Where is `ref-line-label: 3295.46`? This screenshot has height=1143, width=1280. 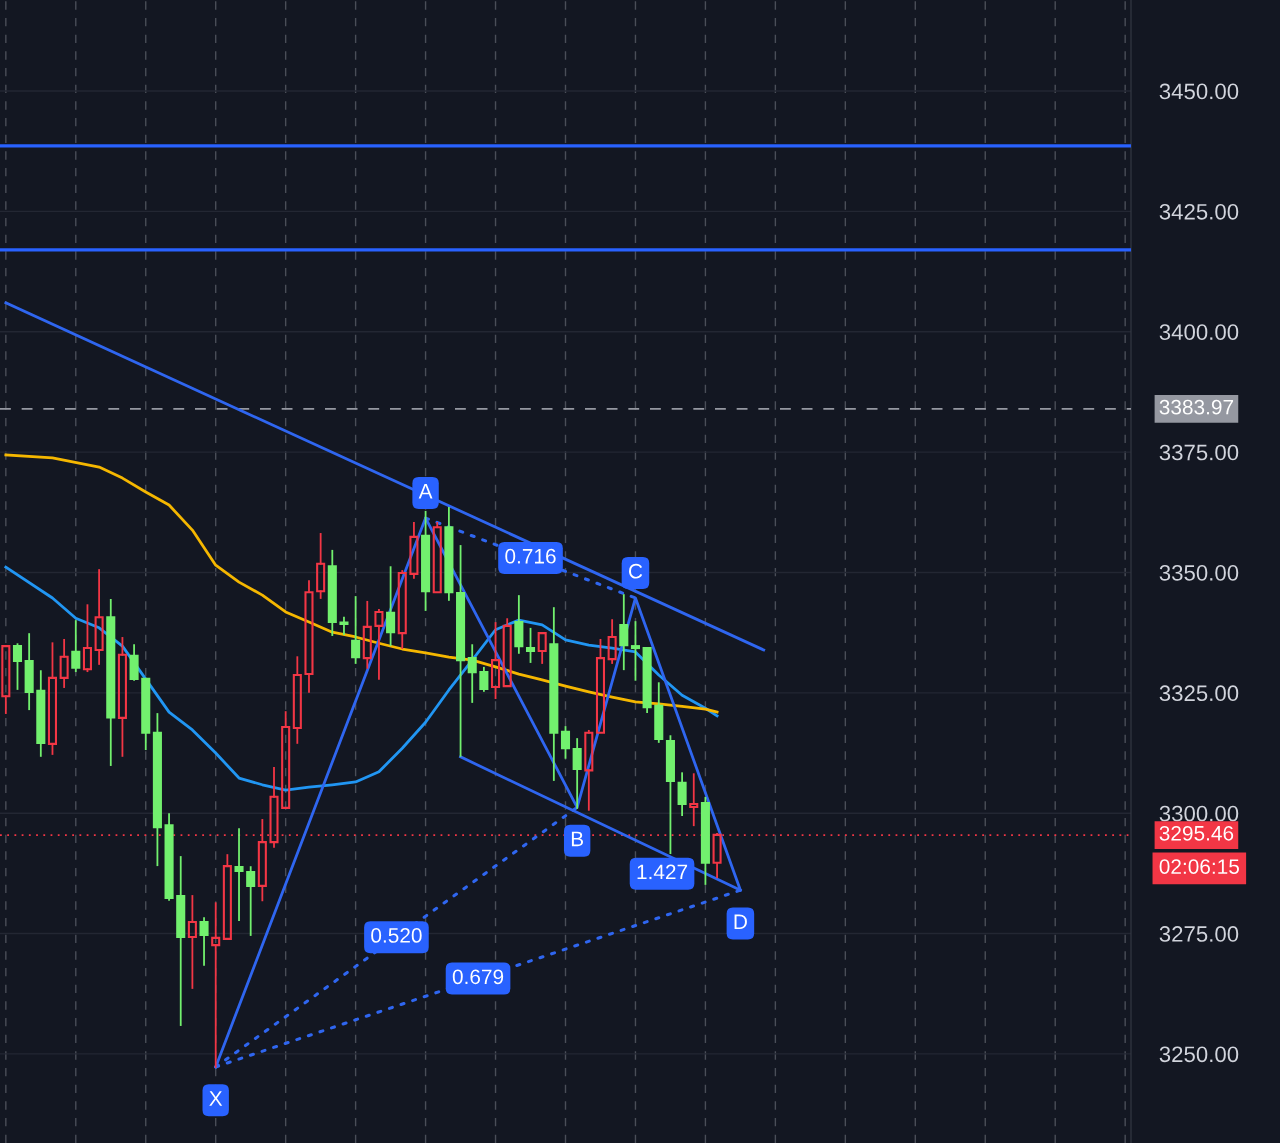
ref-line-label: 3295.46 is located at coordinates (1196, 833).